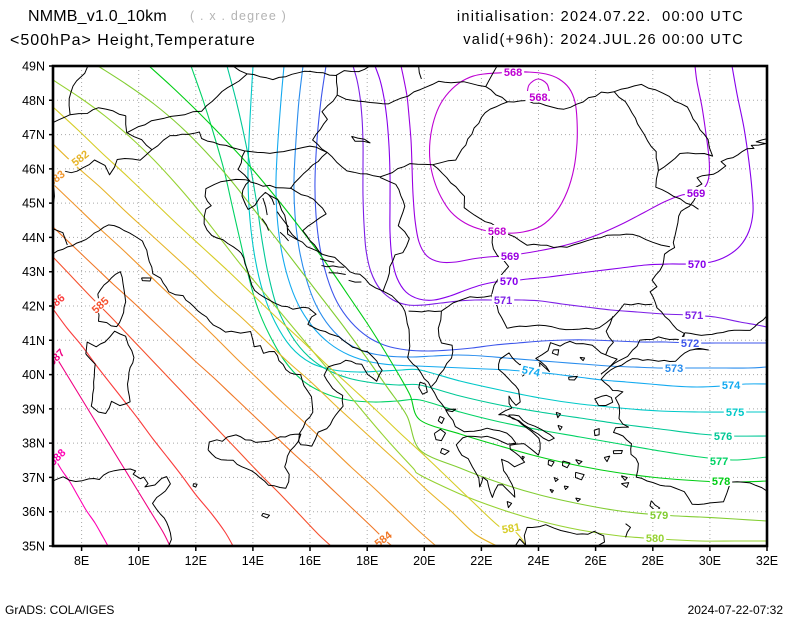  What do you see at coordinates (539, 98) in the screenshot?
I see `svg-text: 568.` at bounding box center [539, 98].